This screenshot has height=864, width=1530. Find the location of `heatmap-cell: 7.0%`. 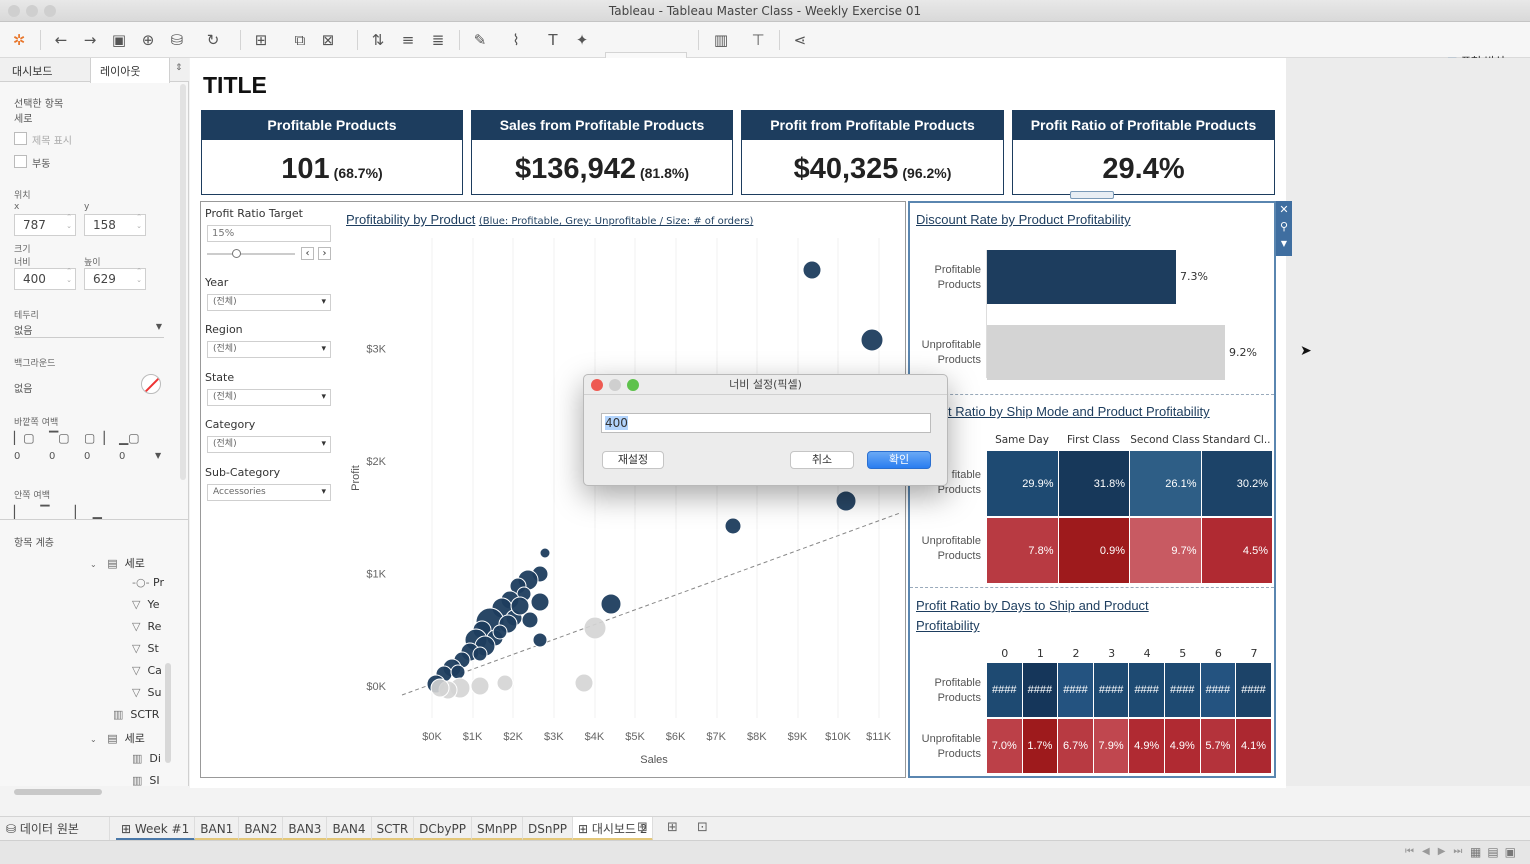

heatmap-cell: 7.0% is located at coordinates (1004, 746).